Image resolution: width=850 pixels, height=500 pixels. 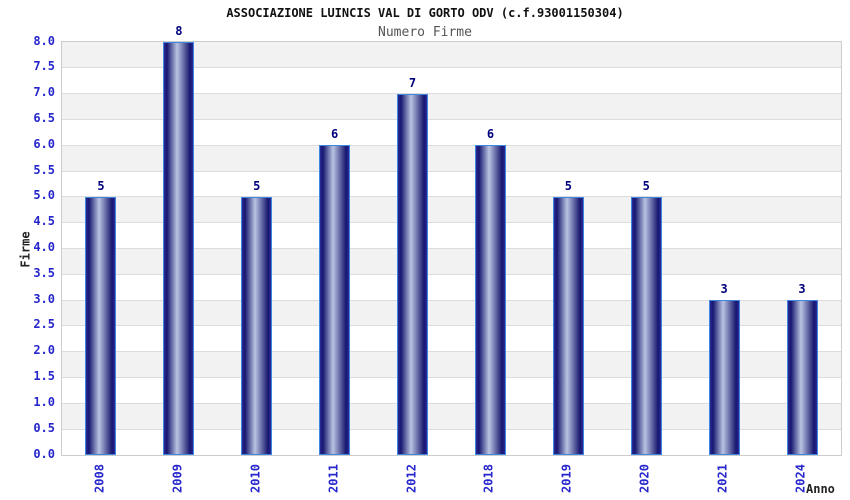 What do you see at coordinates (44, 92) in the screenshot?
I see `y-tick-label: 7.0` at bounding box center [44, 92].